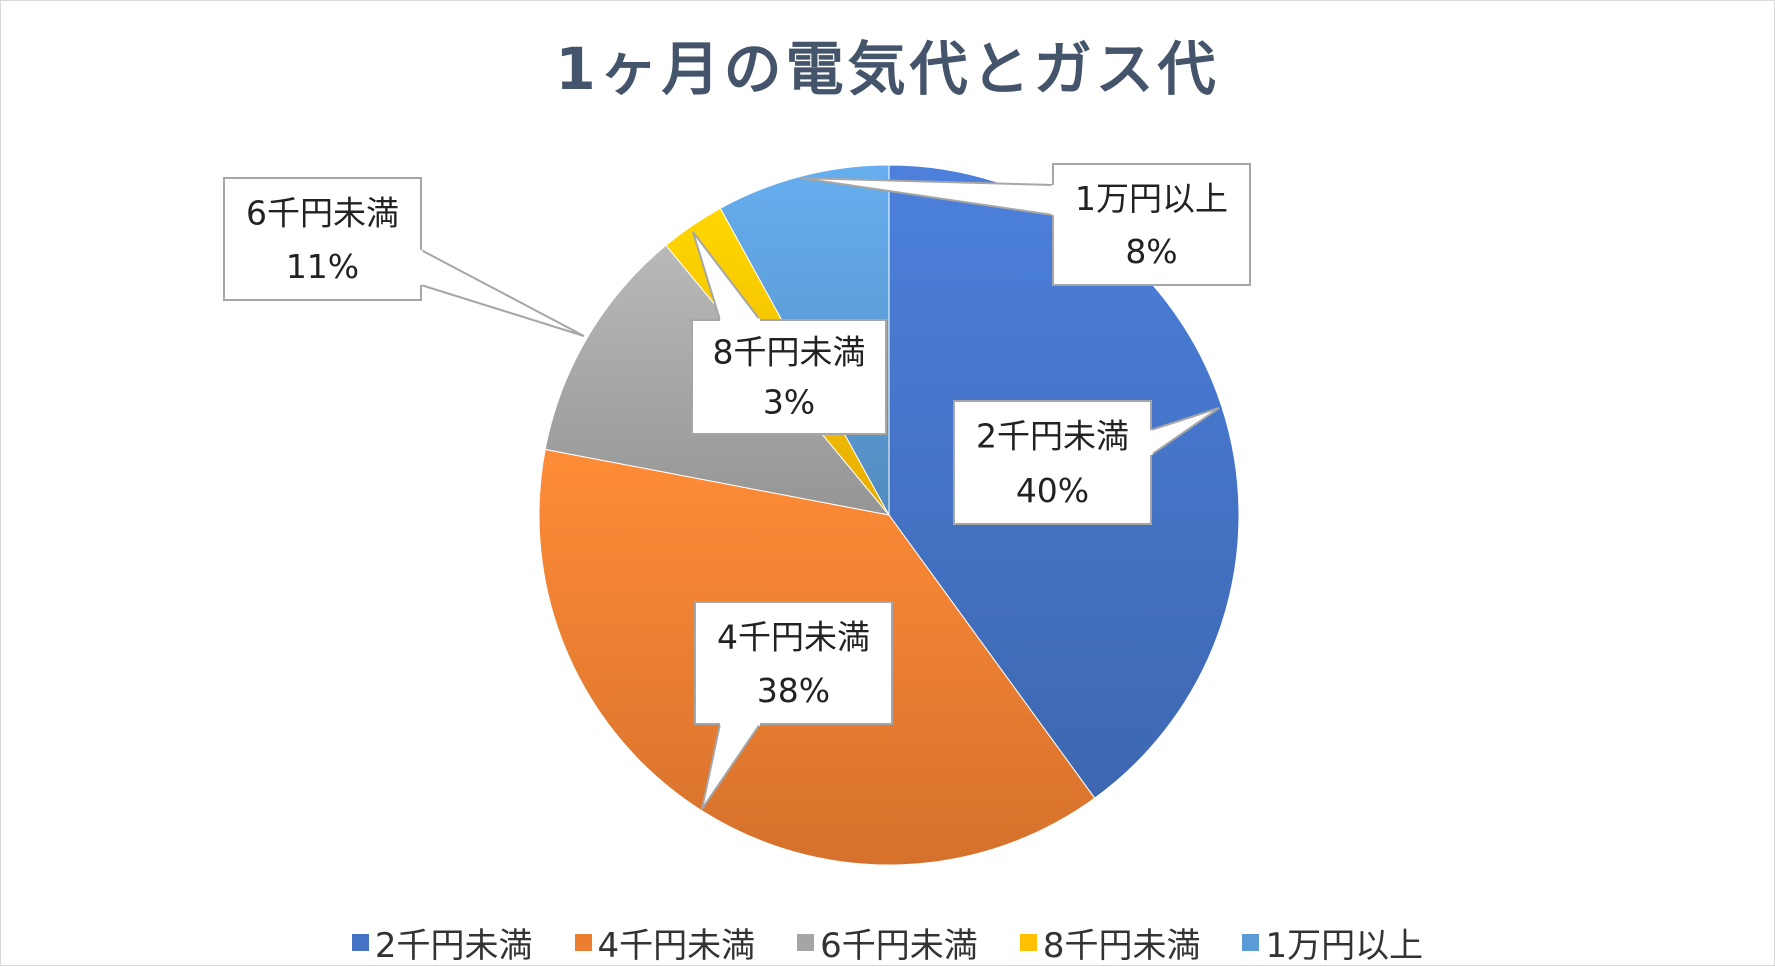 The width and height of the screenshot is (1775, 967). I want to click on data-label-category: 4千円未満, so click(793, 636).